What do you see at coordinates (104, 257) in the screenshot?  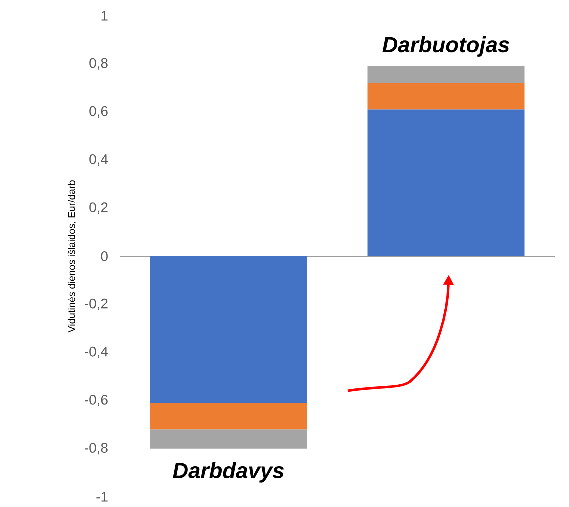 I see `y-tick-label: 0` at bounding box center [104, 257].